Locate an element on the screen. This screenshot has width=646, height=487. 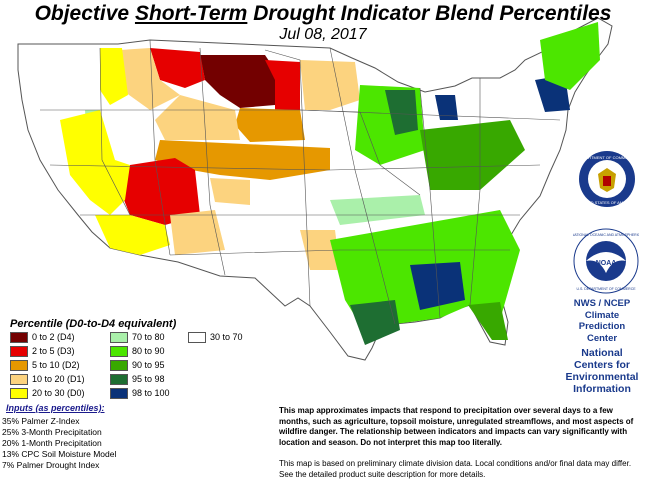
legend-item: 20 to 30 (D0) is located at coordinates (47, 394).